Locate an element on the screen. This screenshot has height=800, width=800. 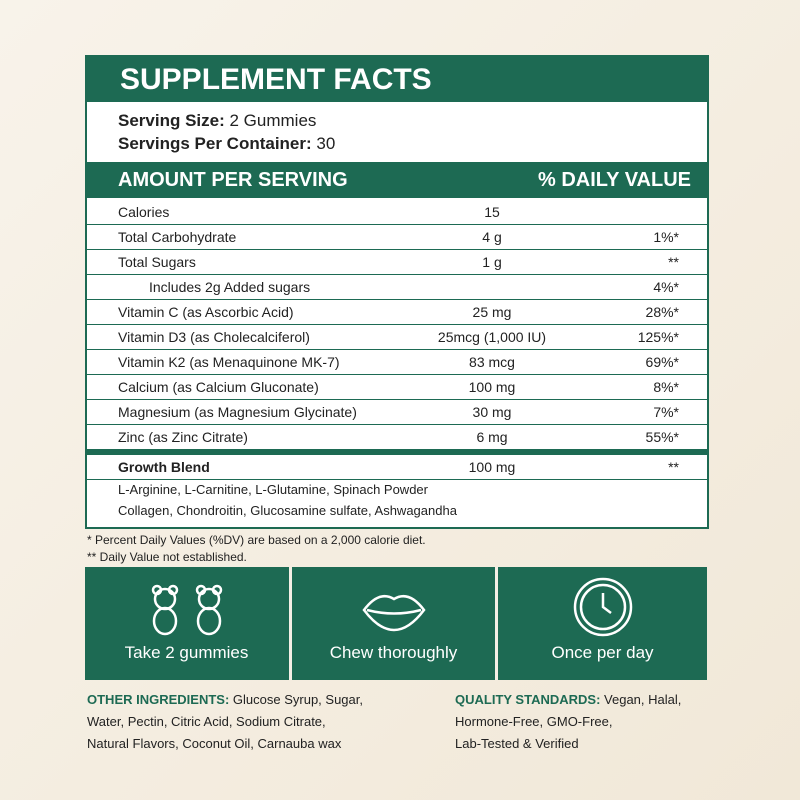
footnote: ** Daily Value not established. is located at coordinates (167, 557).